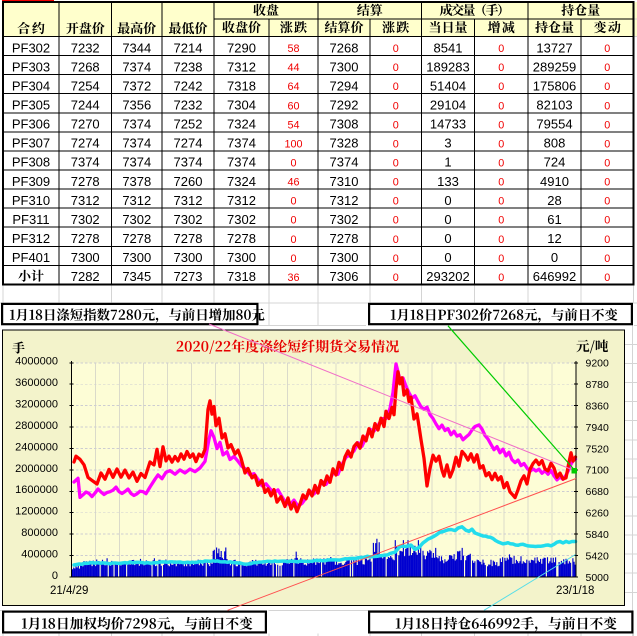 Image resolution: width=637 pixels, height=636 pixels. Describe the element at coordinates (448, 124) in the screenshot. I see `svg-text: 14733` at that location.